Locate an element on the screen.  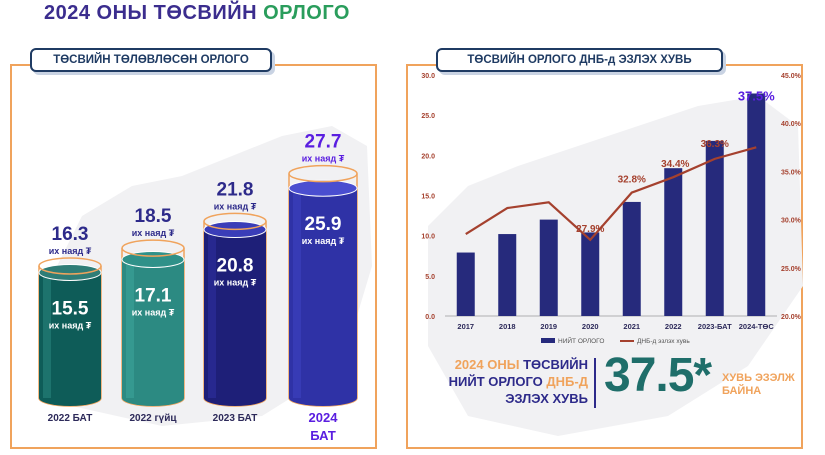
point-label: 37.5% is located at coordinates (756, 95).